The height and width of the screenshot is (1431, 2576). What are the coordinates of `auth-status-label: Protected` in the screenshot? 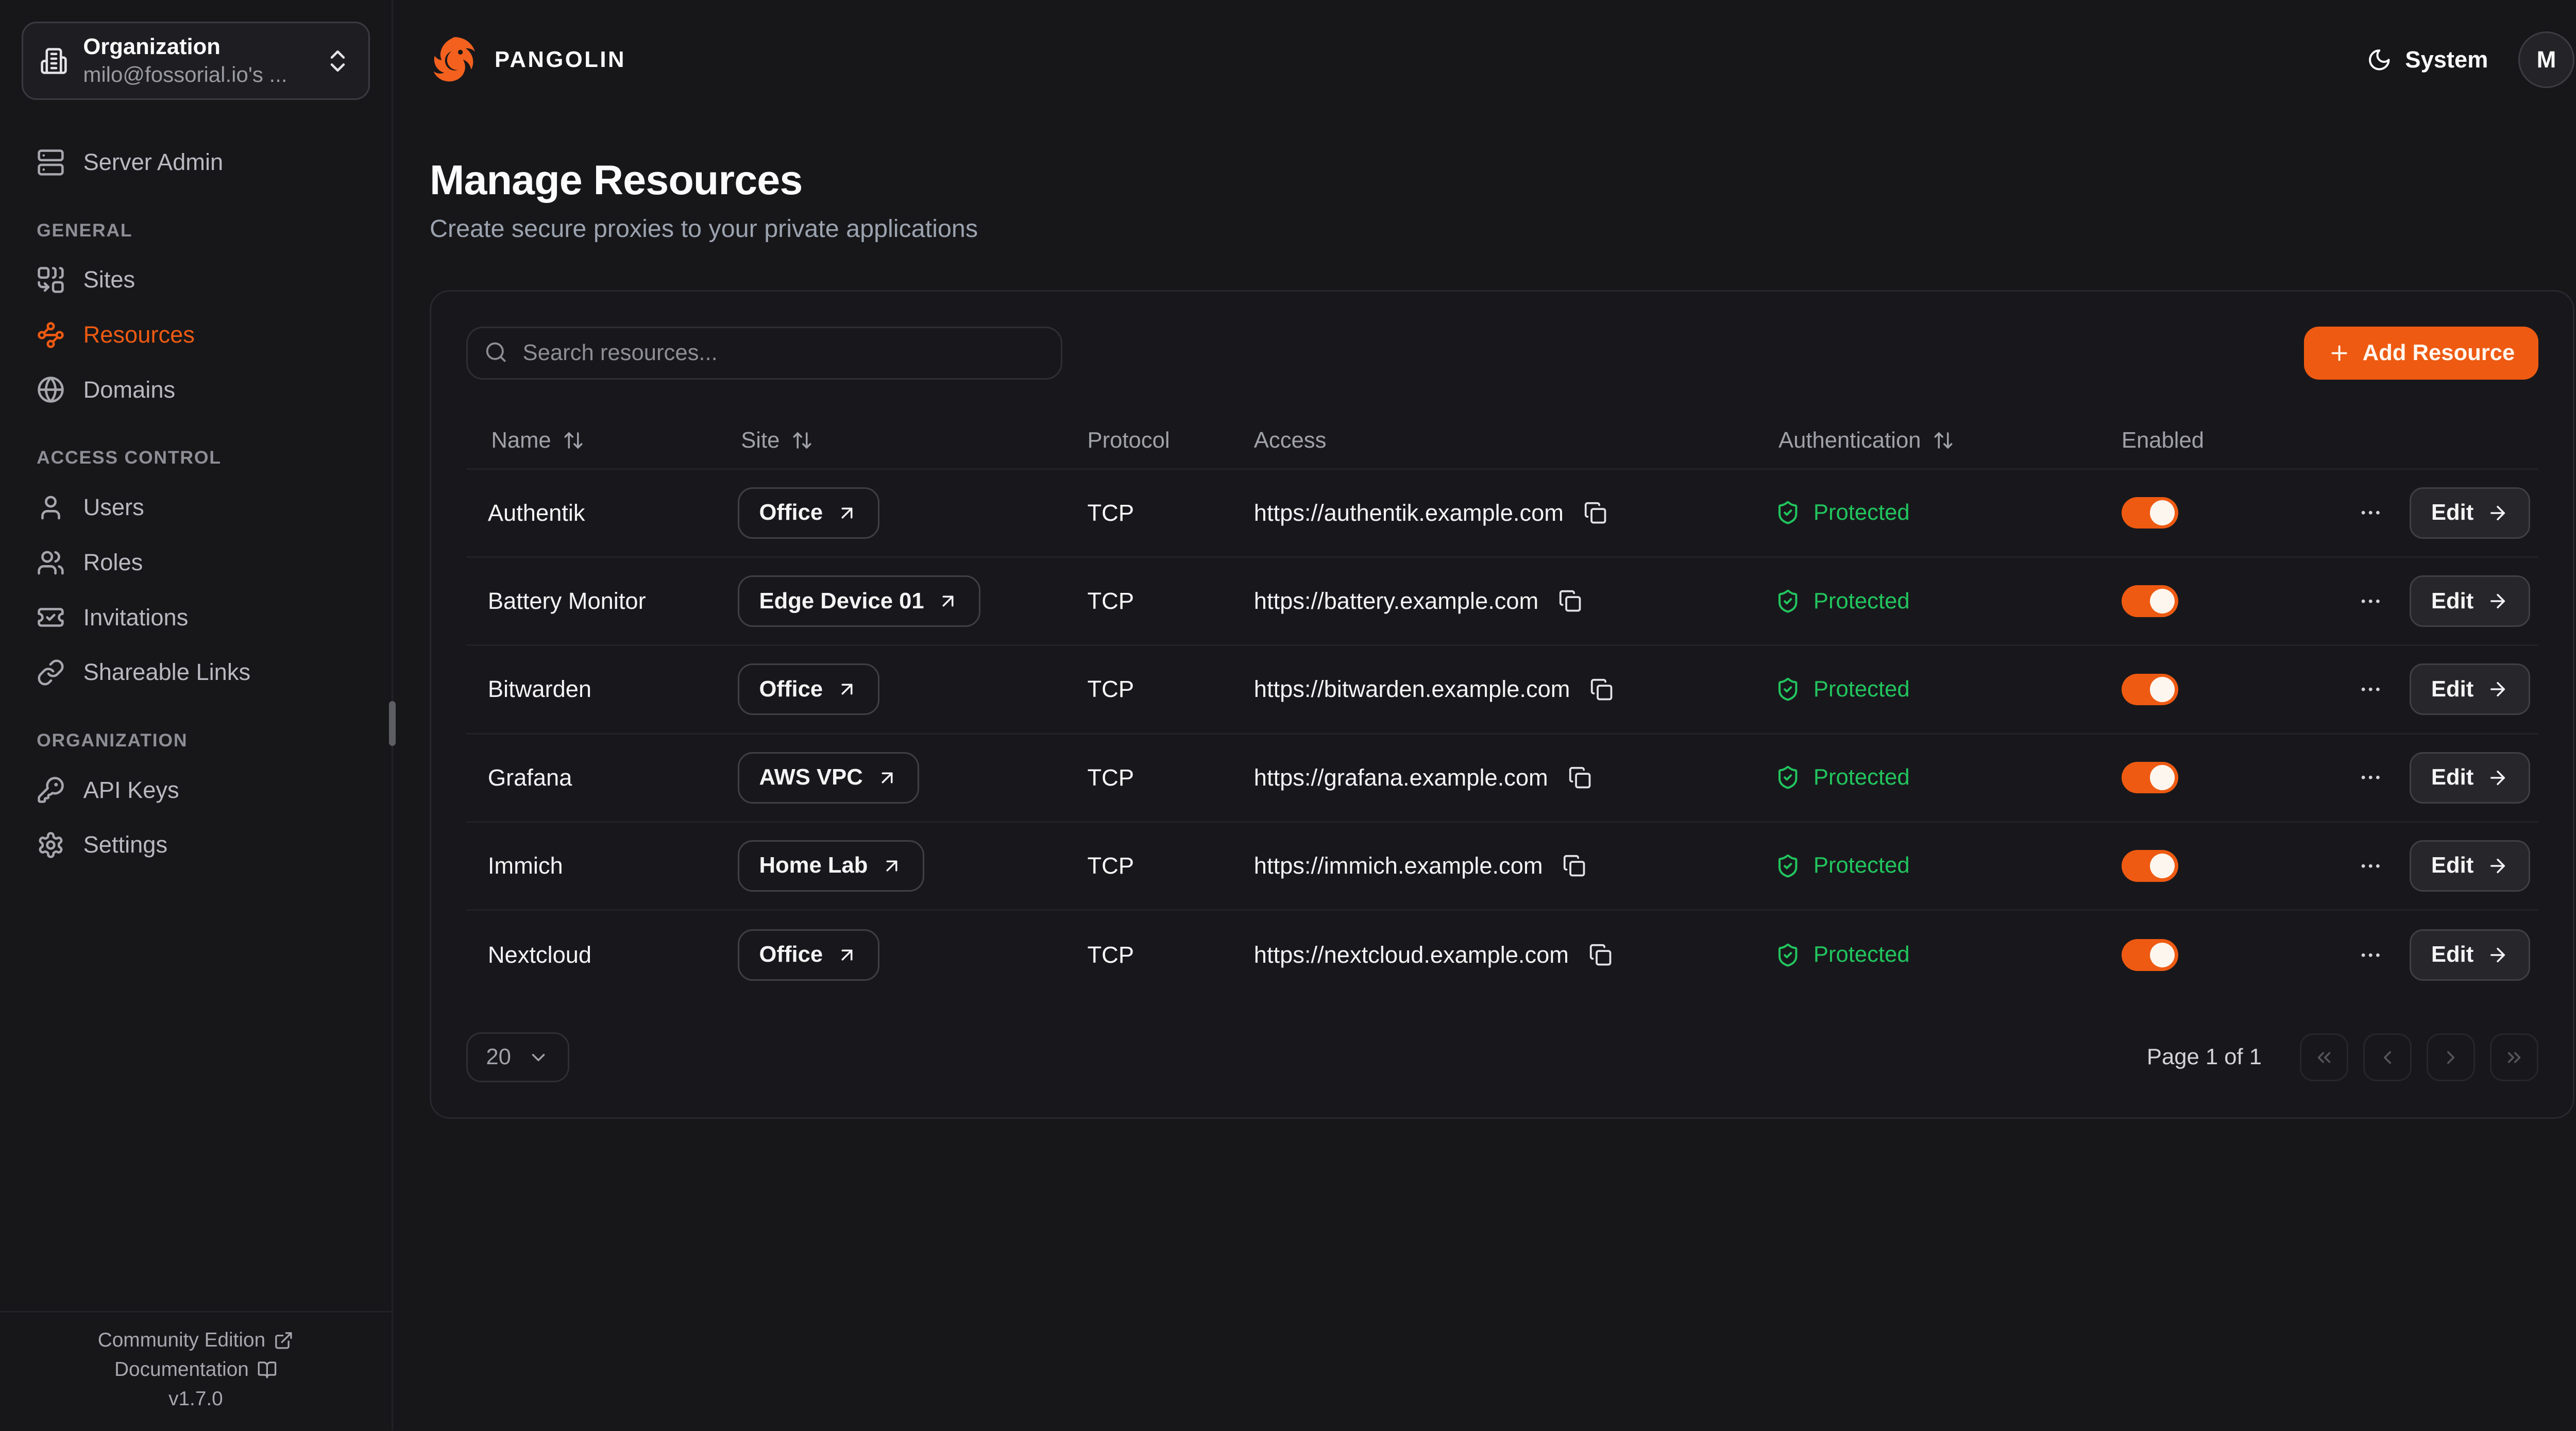 It's located at (1861, 601).